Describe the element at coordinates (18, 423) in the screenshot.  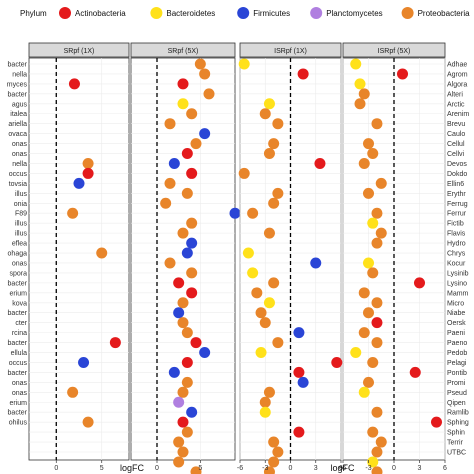
I see `left-row-label: ohilus` at that location.